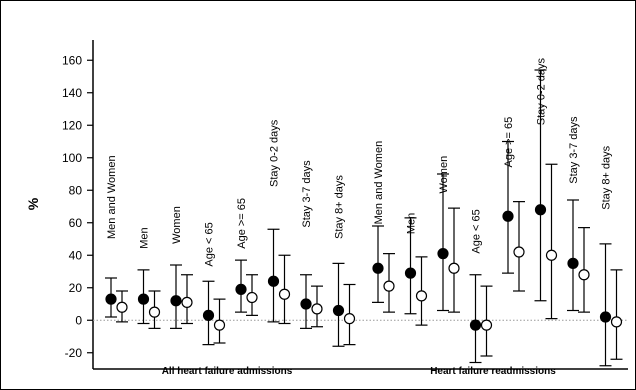 The width and height of the screenshot is (636, 390). Describe the element at coordinates (76, 255) in the screenshot. I see `y-tick-label: 40` at that location.